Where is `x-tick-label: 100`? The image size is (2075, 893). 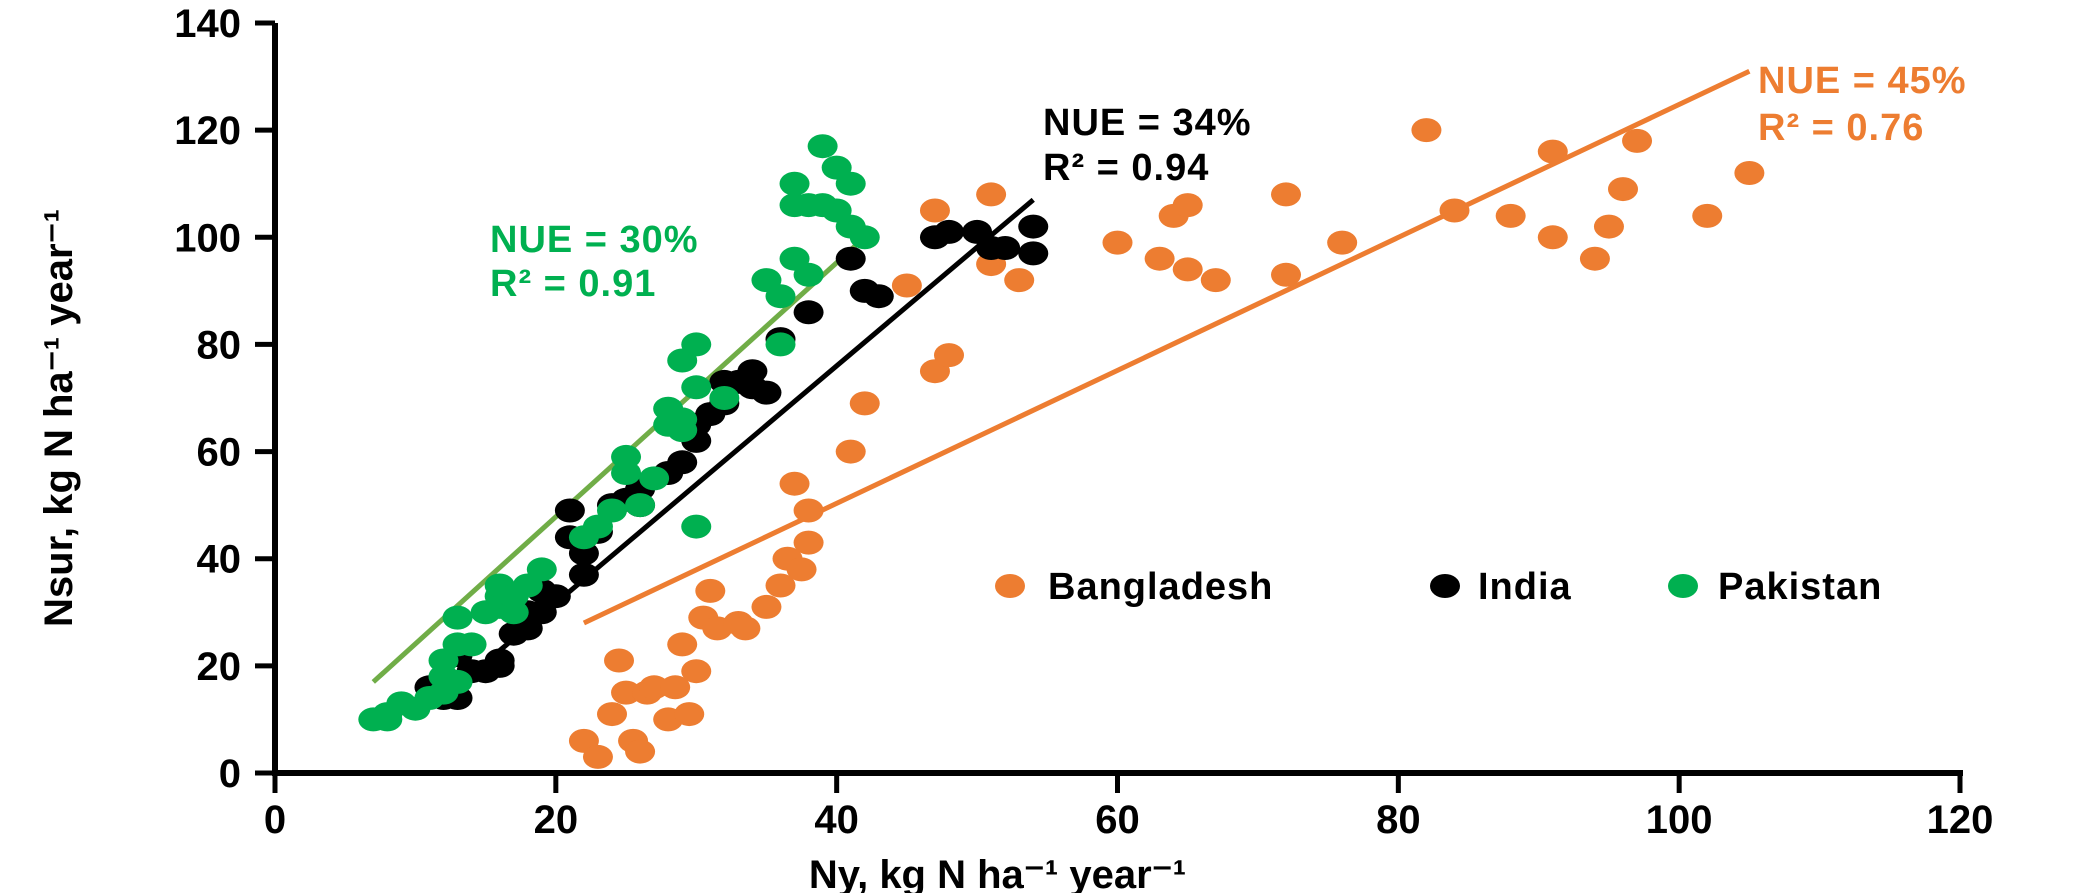
x-tick-label: 100 is located at coordinates (1679, 820).